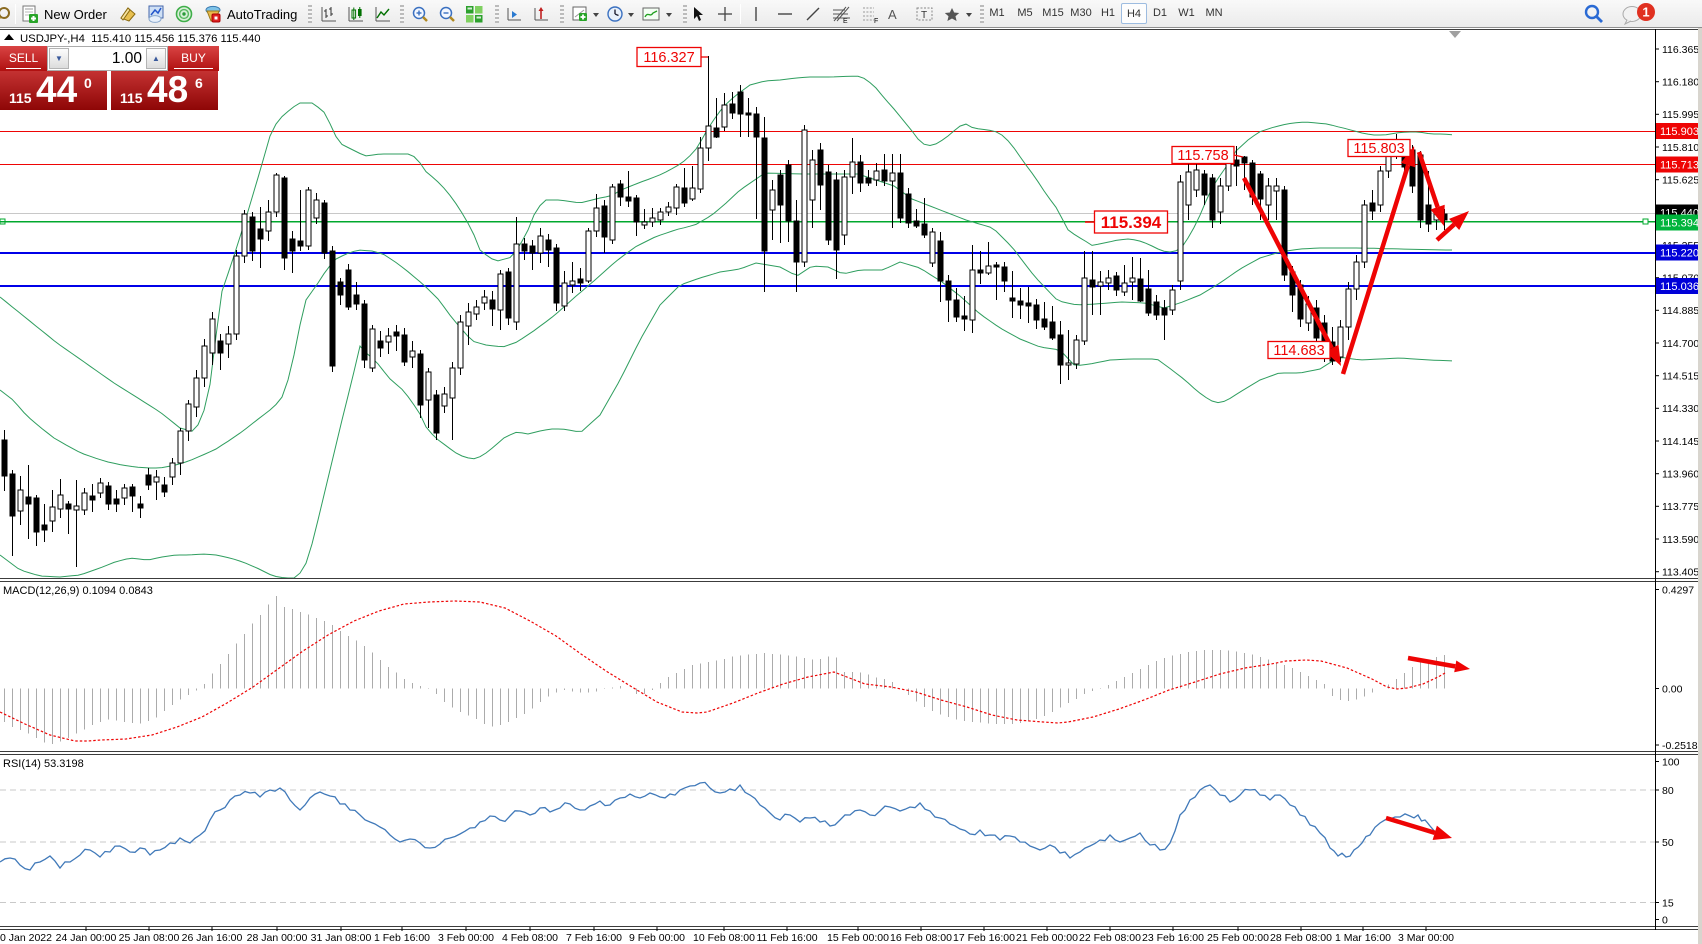 Image resolution: width=1702 pixels, height=944 pixels. I want to click on svg-text: 25 Jan 08:00, so click(149, 938).